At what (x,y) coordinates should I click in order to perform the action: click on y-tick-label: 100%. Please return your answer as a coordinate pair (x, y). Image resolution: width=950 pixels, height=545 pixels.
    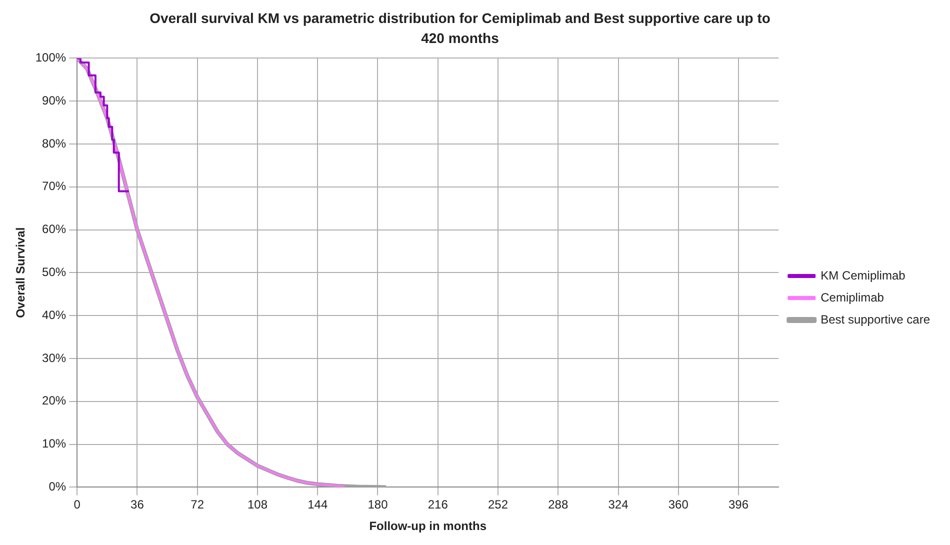
    Looking at the image, I should click on (50, 57).